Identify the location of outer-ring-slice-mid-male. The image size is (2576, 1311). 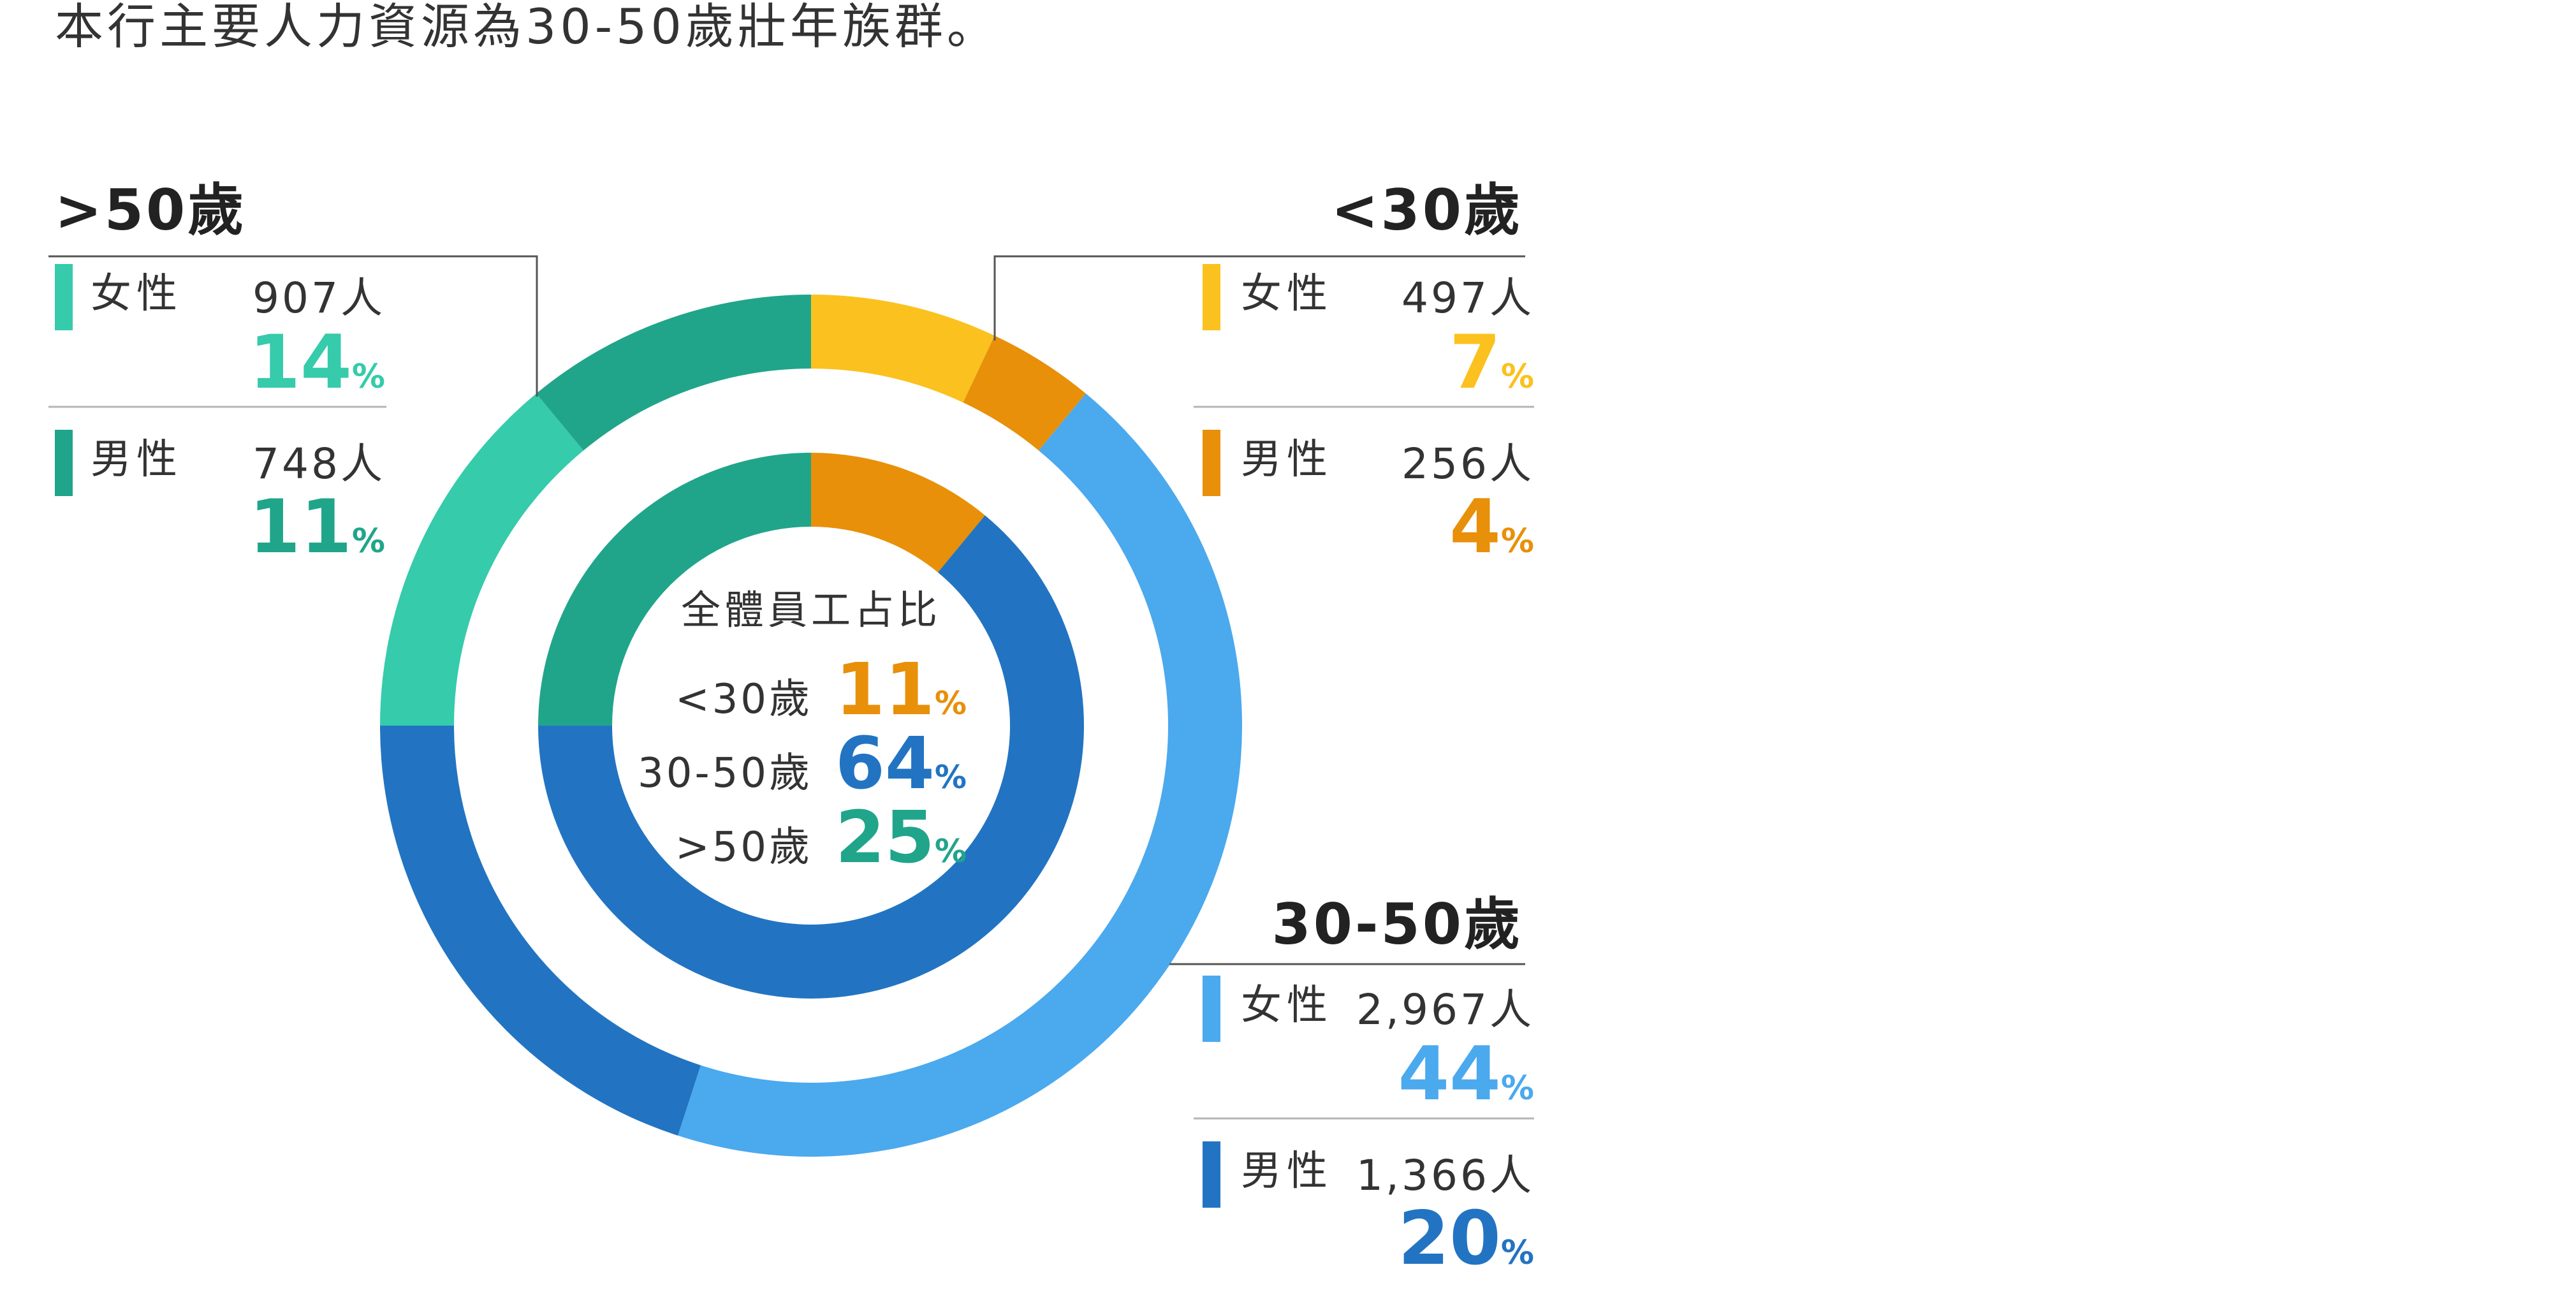
(540, 931).